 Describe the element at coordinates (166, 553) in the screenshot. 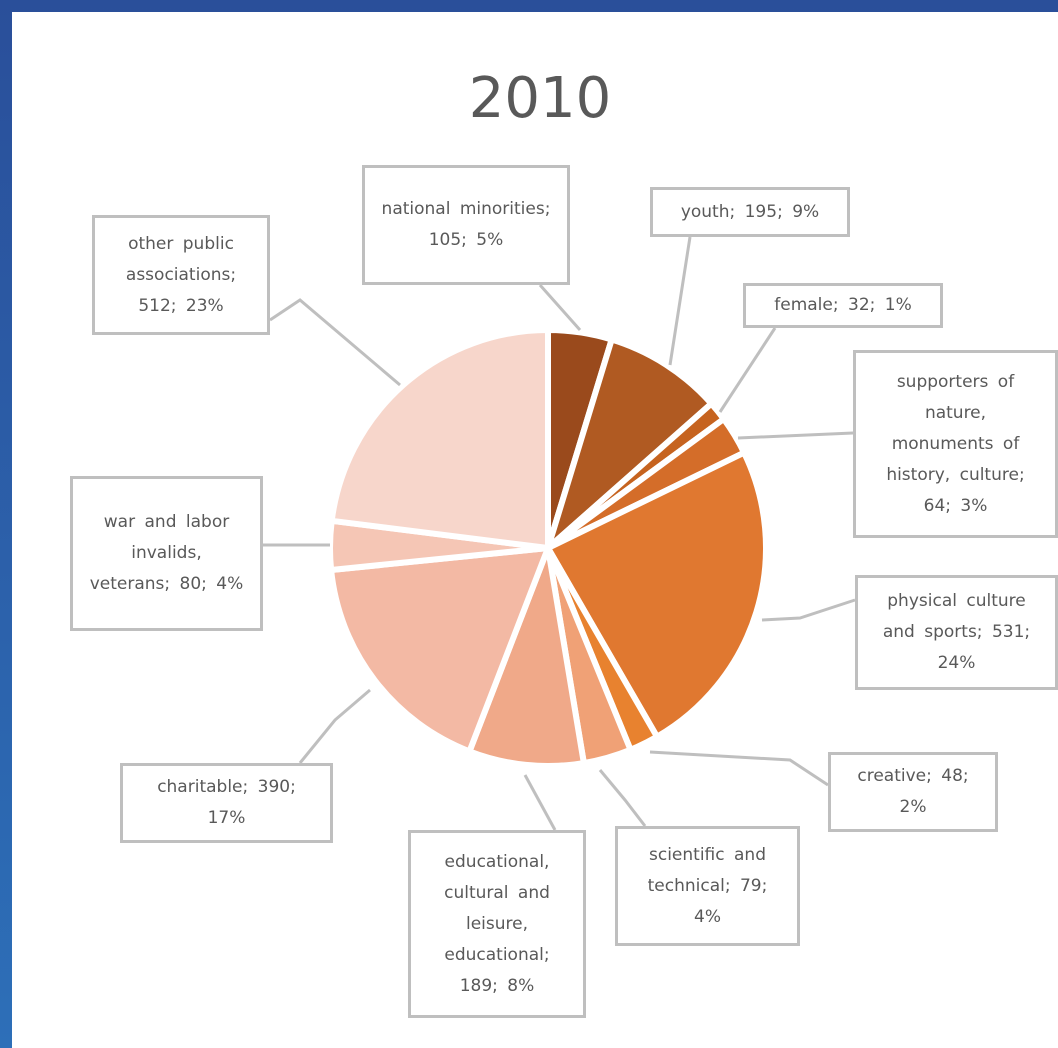

I see `data-label: war and labor invalids, veterans; 80; 4%` at that location.